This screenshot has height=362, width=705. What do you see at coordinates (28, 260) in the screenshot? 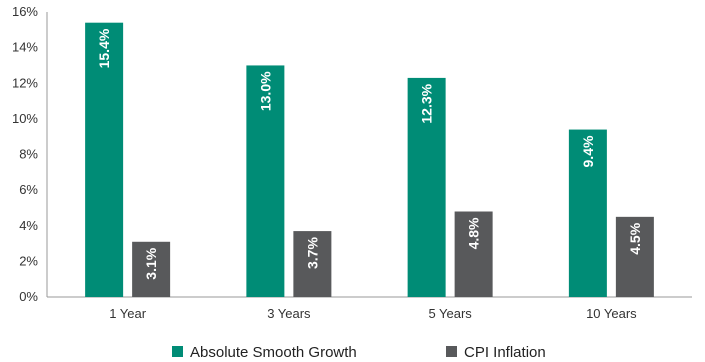
I see `y-tick-label: 2%` at bounding box center [28, 260].